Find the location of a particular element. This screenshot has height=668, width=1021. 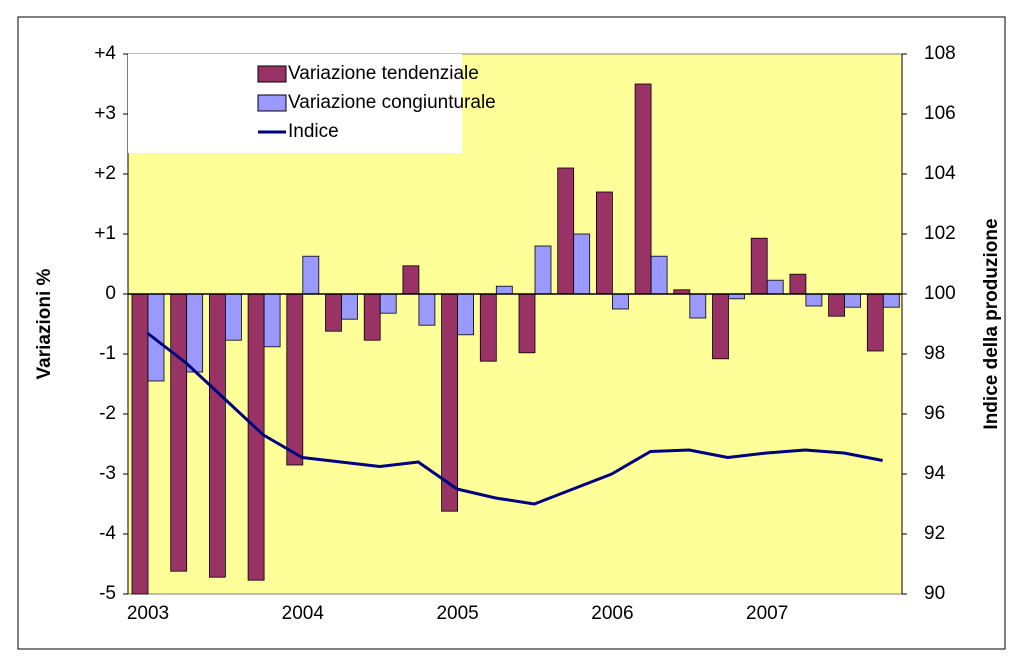

legend-label: Variazione tendenziale is located at coordinates (383, 73).